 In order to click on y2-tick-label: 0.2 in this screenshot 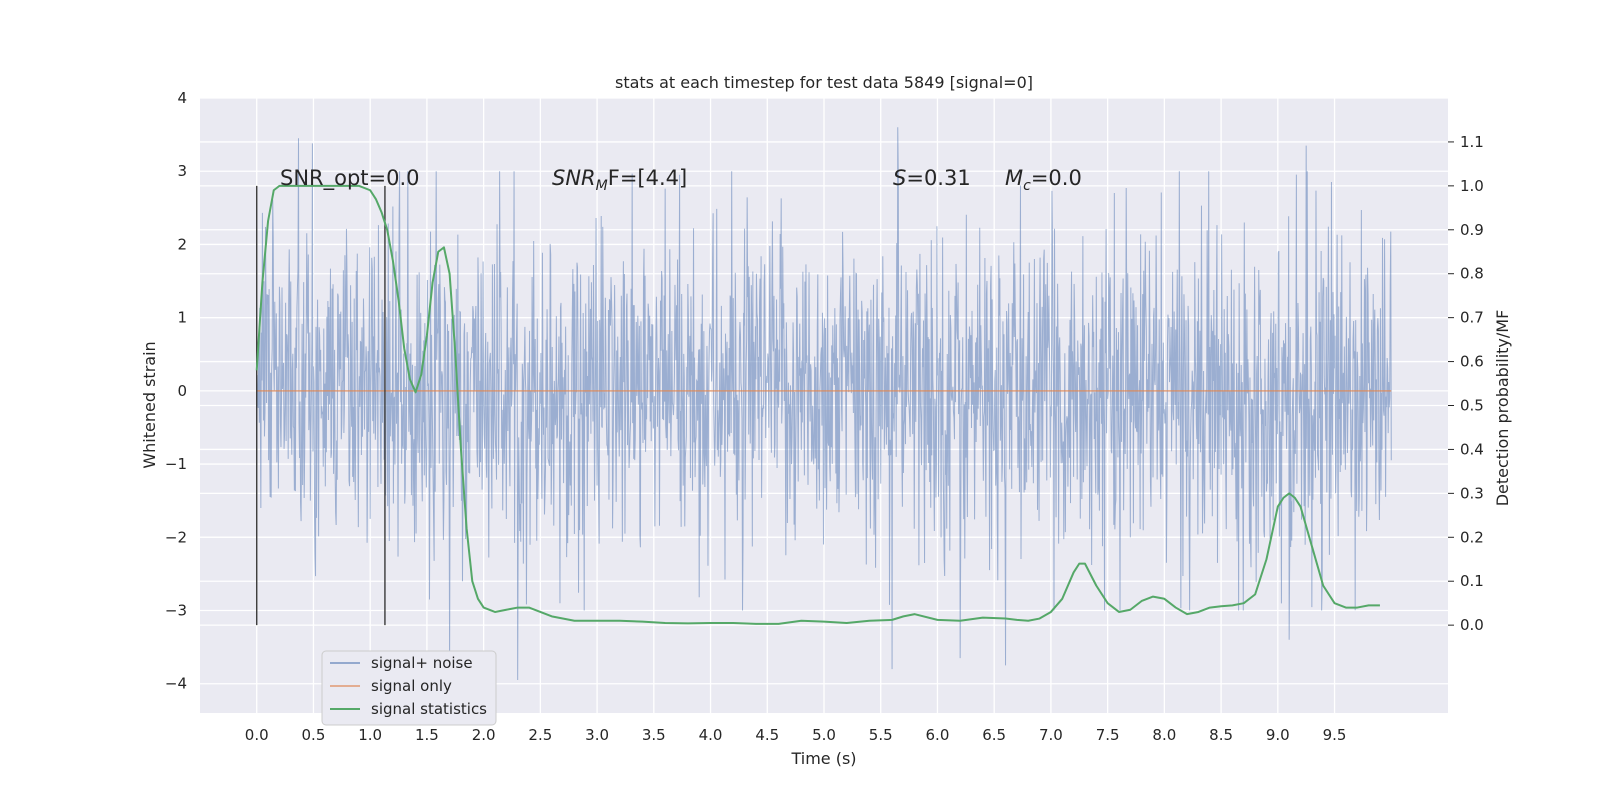, I will do `click(1472, 537)`.